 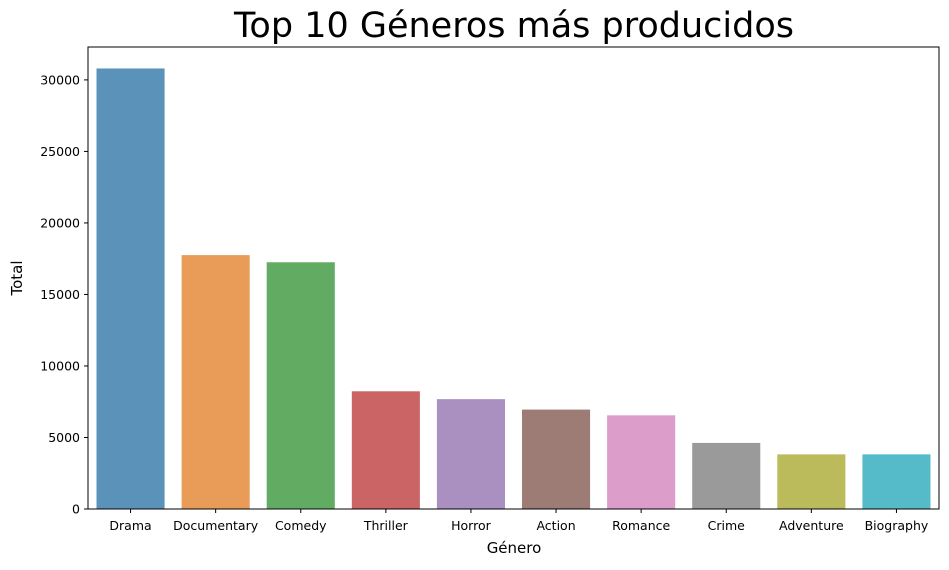 I want to click on bar-thriller, so click(x=385, y=450).